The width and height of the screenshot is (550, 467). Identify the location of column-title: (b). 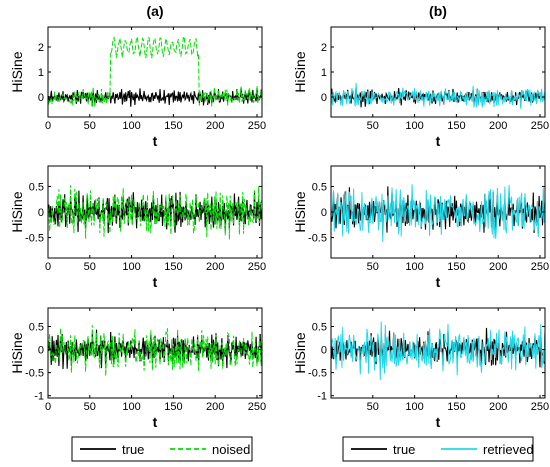
(438, 11).